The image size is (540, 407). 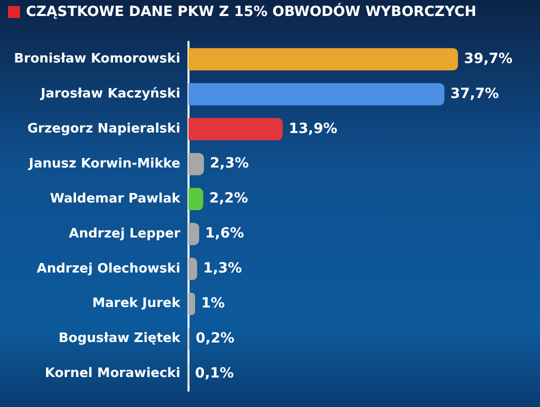 I want to click on y-tick-label: Jarosław Kaczyński, so click(x=110, y=94).